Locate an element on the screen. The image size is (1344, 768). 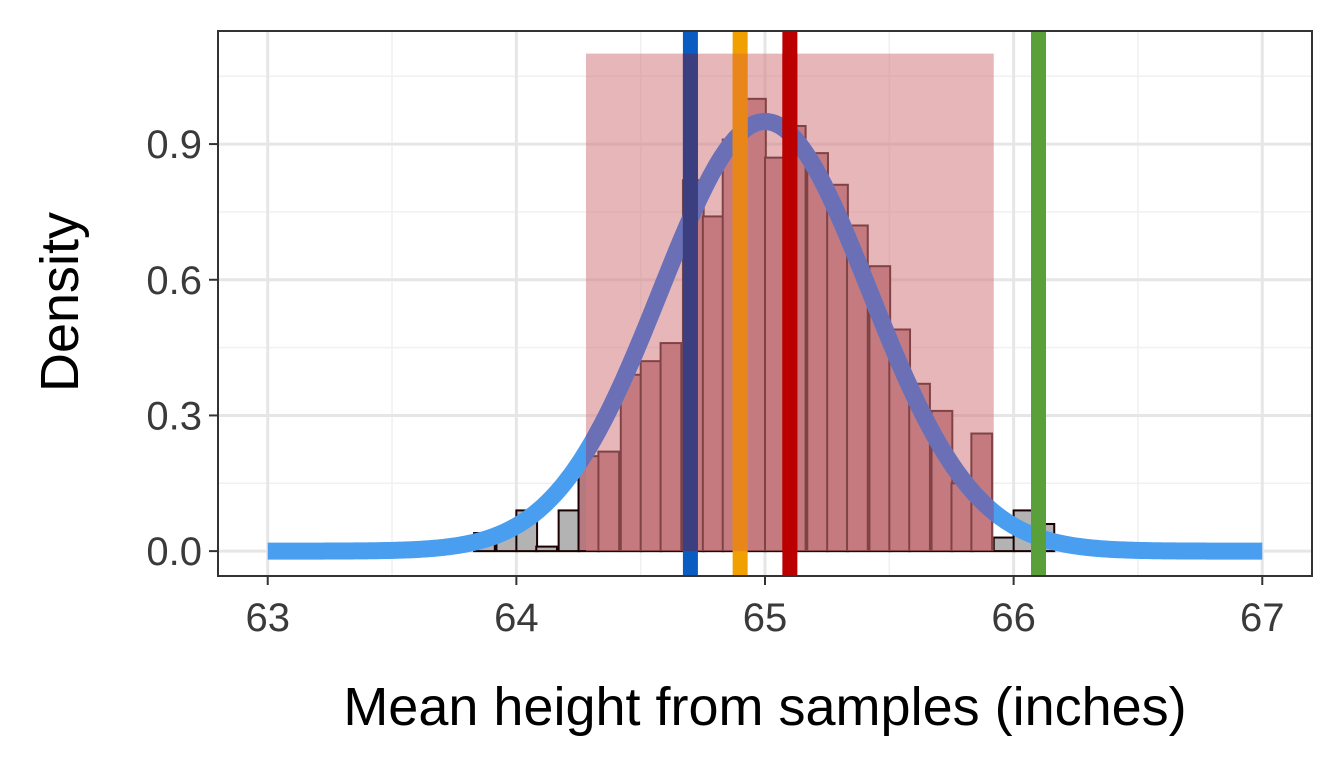
x-tick-label: 66 is located at coordinates (1013, 618).